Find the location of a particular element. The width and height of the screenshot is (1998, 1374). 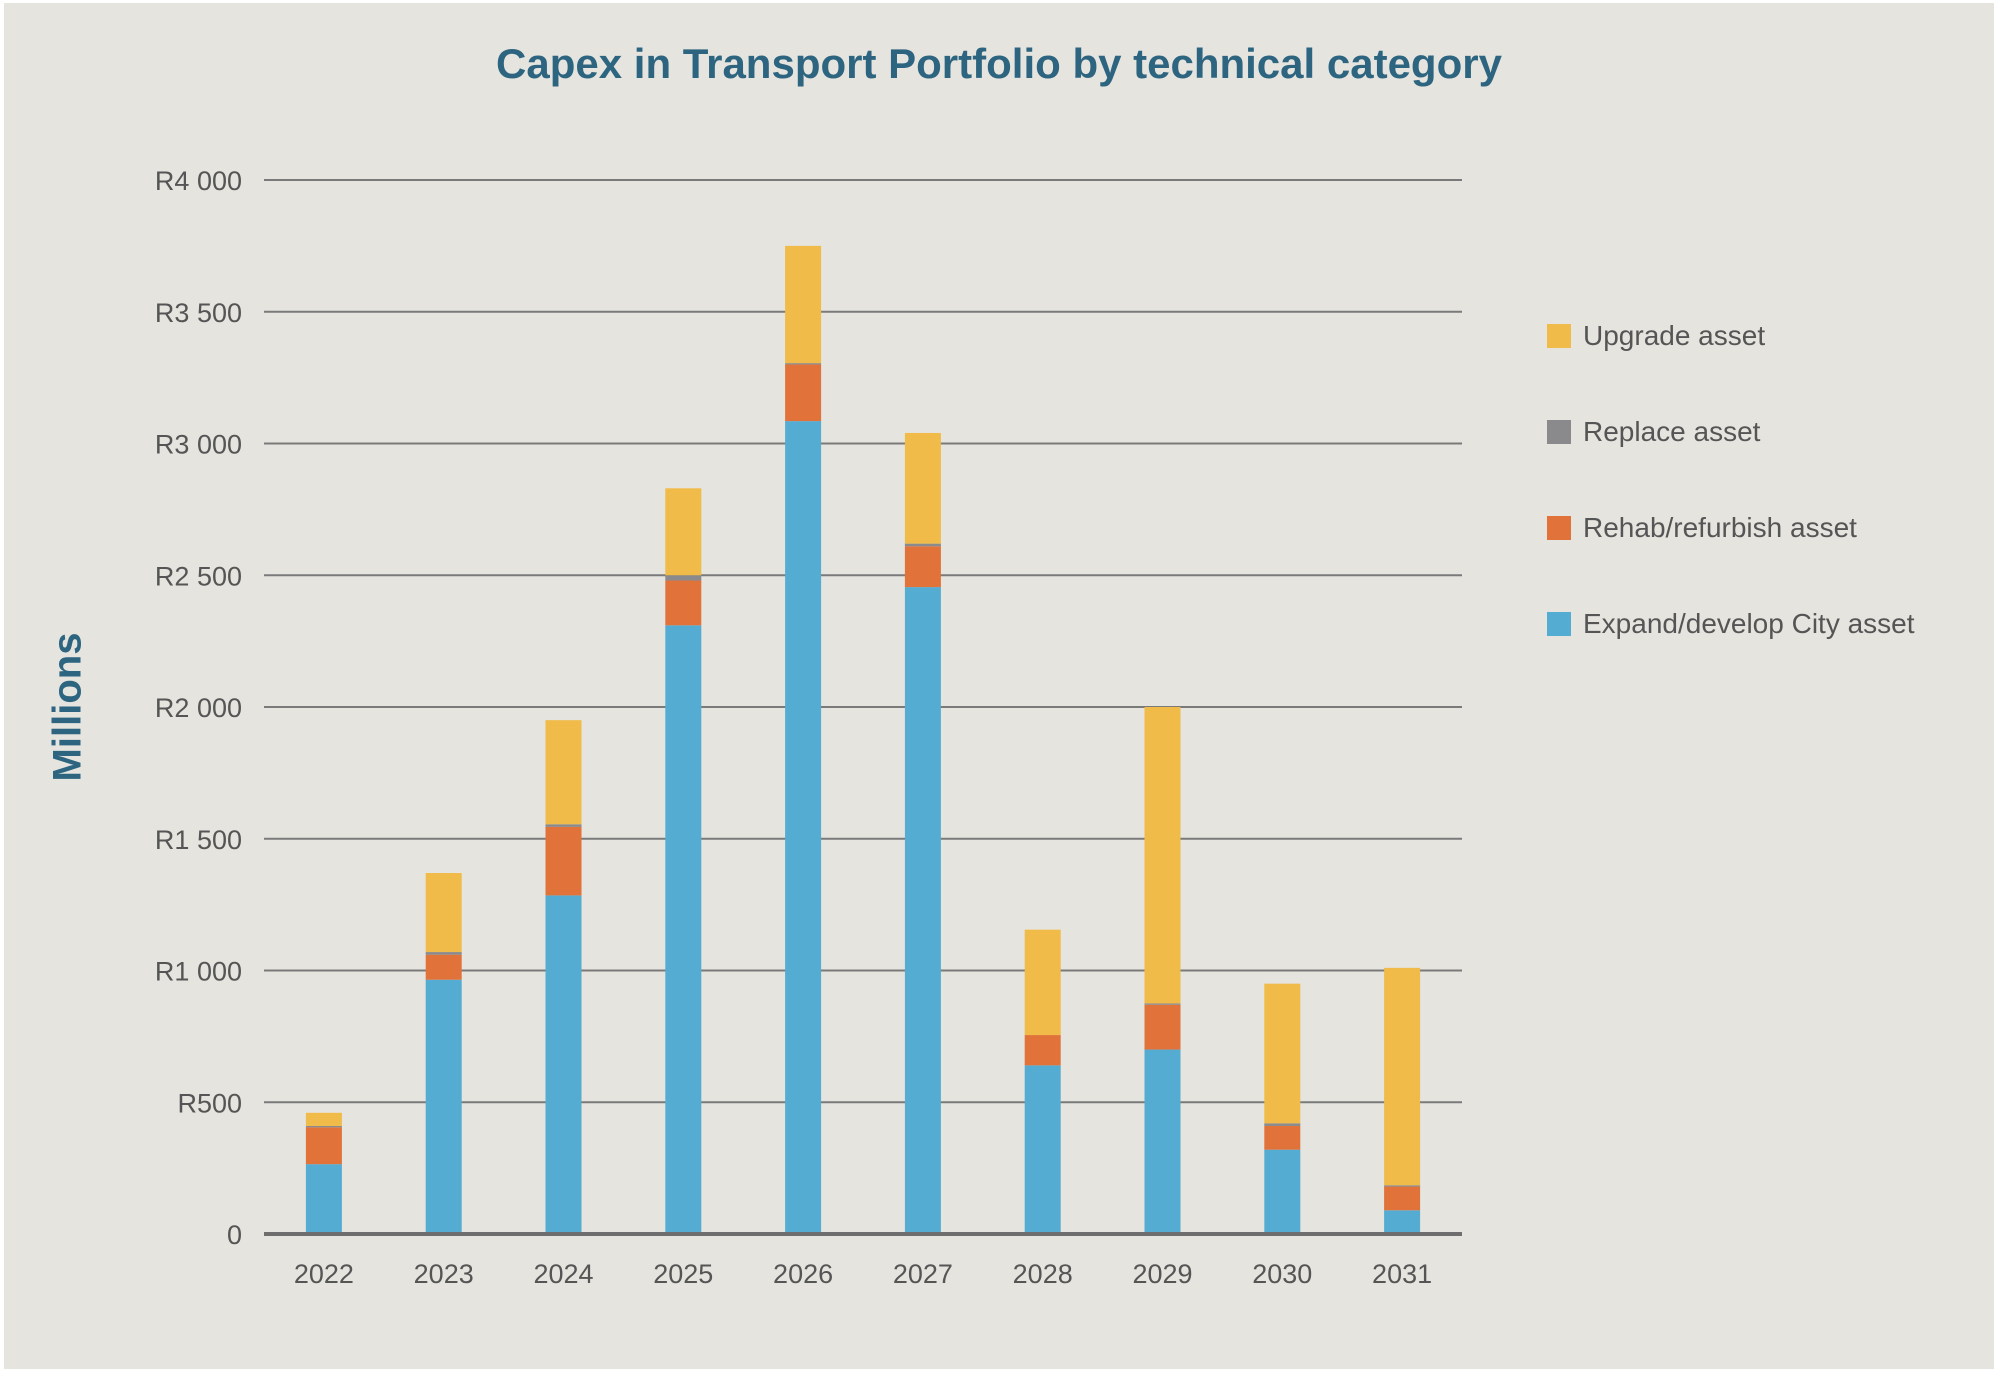

x-tick-label: 2030 is located at coordinates (1282, 1274).